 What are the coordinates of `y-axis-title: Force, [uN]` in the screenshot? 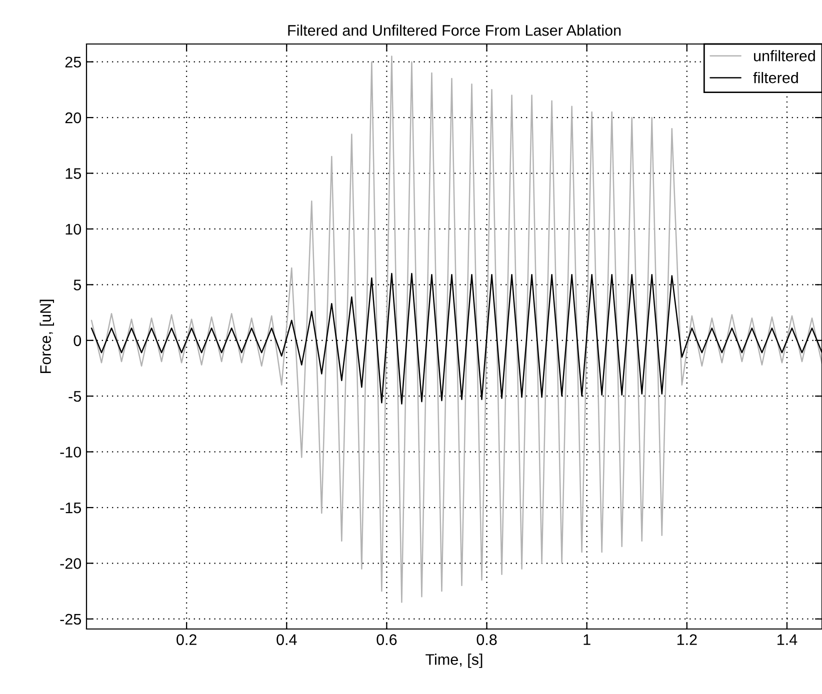 It's located at (47, 337).